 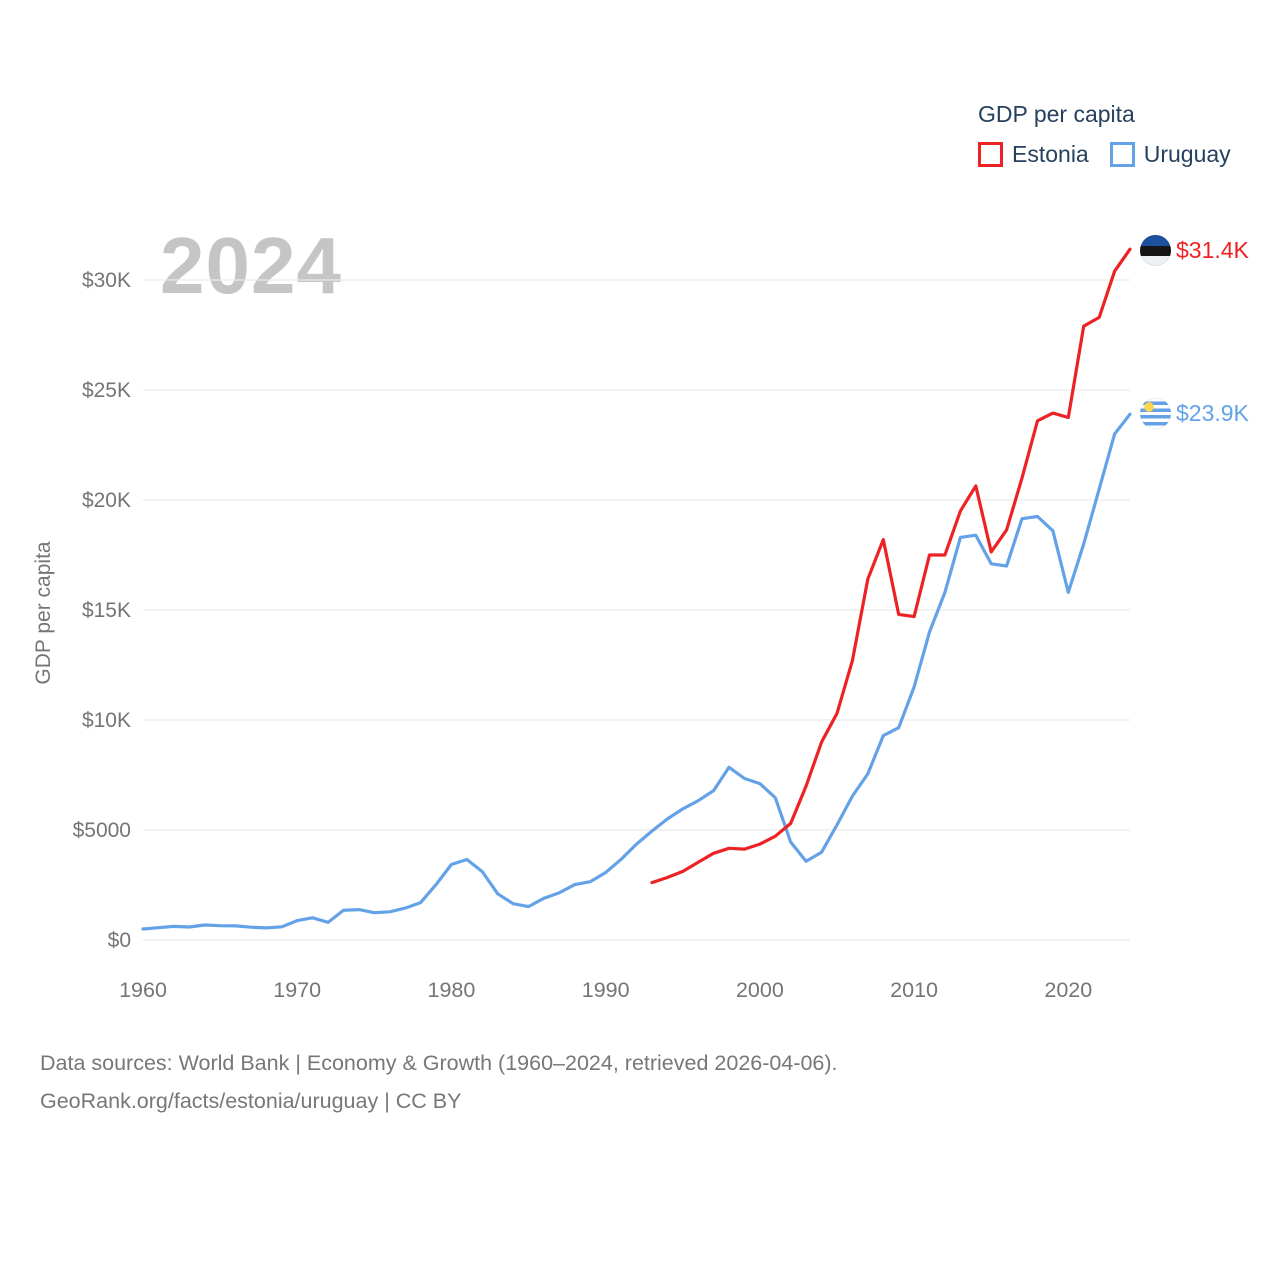 I want to click on legend-item-uruguay: Uruguay, so click(x=1170, y=154).